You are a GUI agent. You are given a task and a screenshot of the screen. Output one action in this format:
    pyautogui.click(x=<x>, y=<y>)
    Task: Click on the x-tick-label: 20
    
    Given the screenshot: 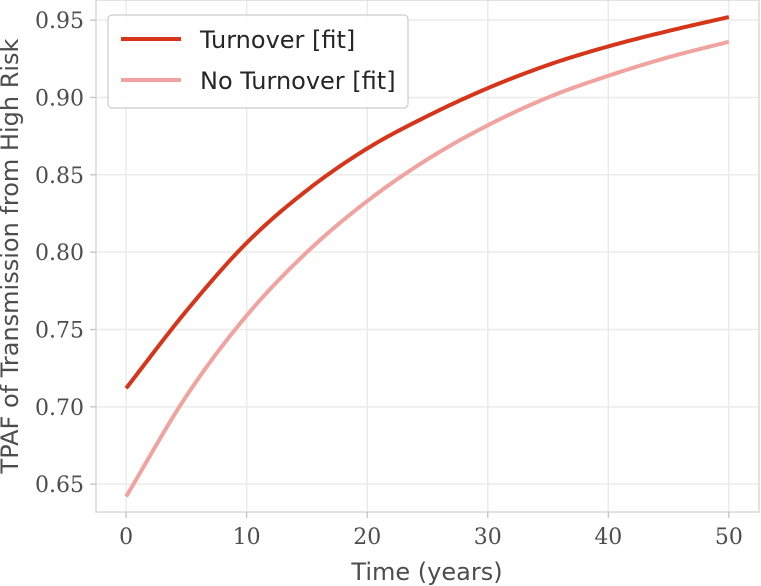 What is the action you would take?
    pyautogui.click(x=367, y=537)
    